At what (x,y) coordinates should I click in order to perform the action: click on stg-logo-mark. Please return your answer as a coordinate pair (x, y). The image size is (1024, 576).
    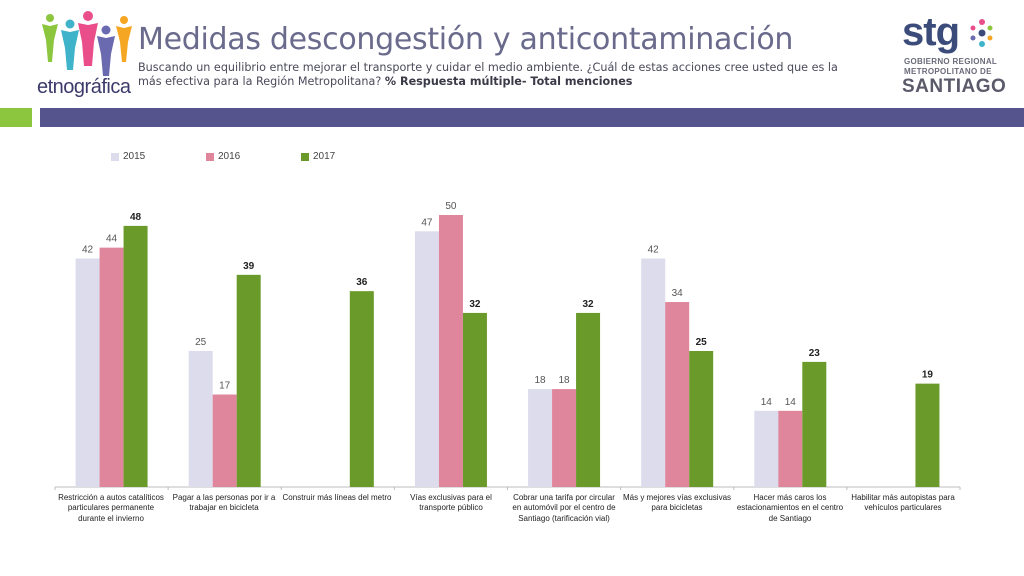
    Looking at the image, I should click on (981, 33).